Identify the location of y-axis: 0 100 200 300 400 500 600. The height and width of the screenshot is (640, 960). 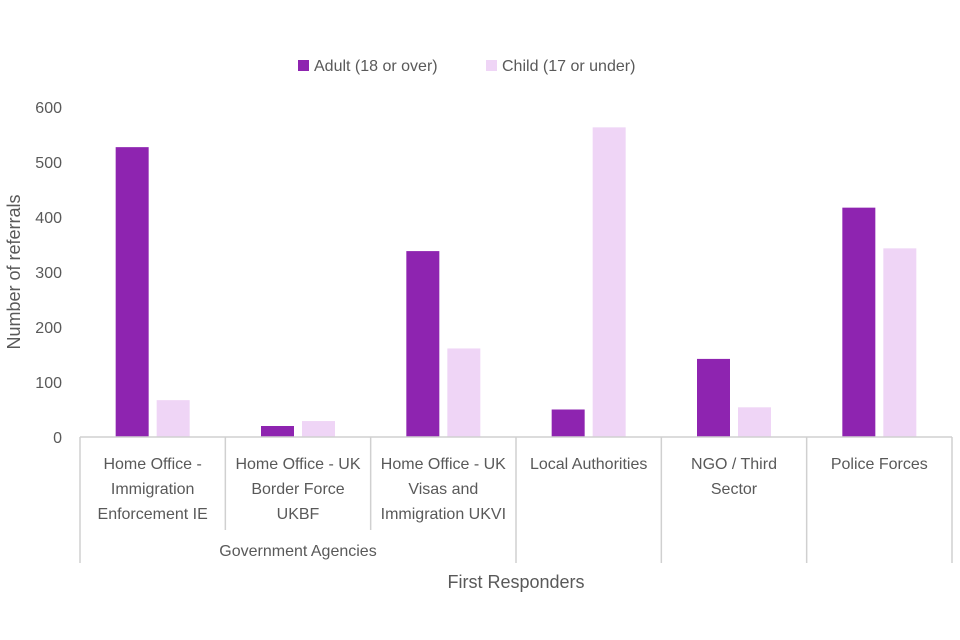
(48, 273).